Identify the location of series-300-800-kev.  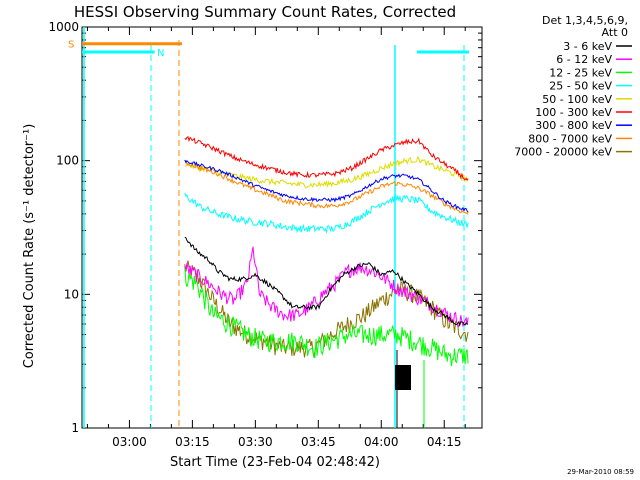
(326, 186).